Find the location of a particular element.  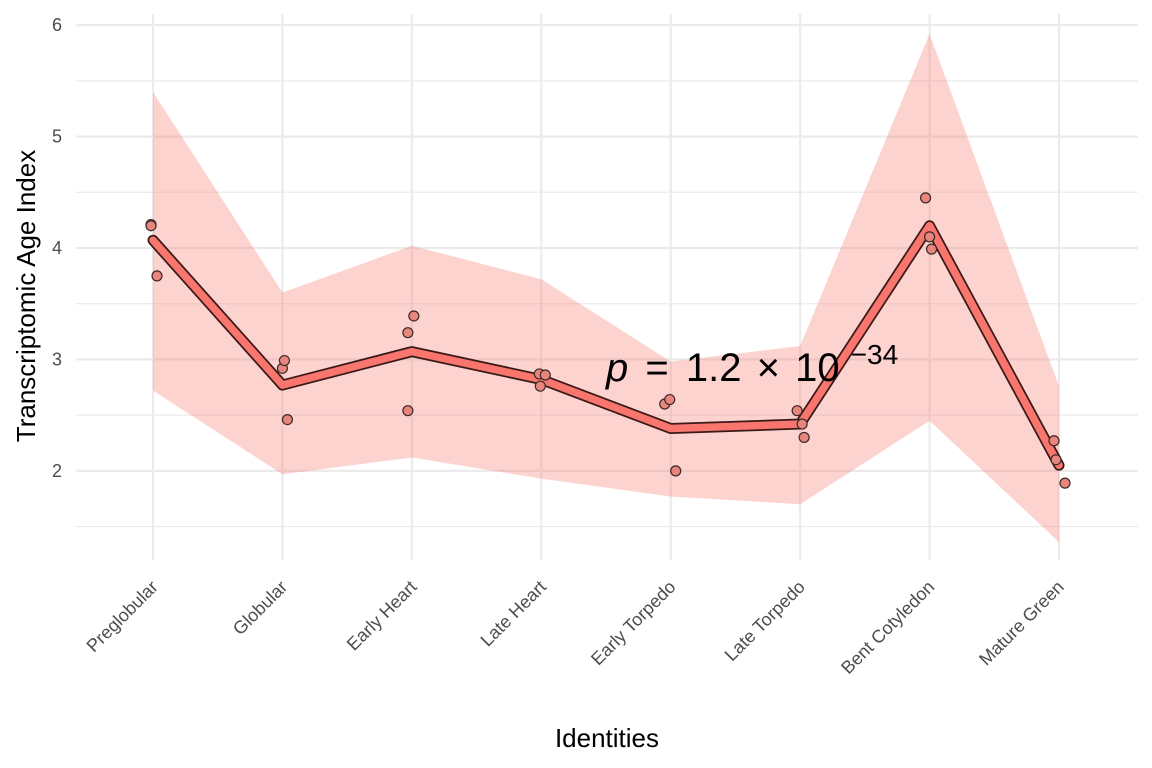

exponent: −34 is located at coordinates (875, 354).